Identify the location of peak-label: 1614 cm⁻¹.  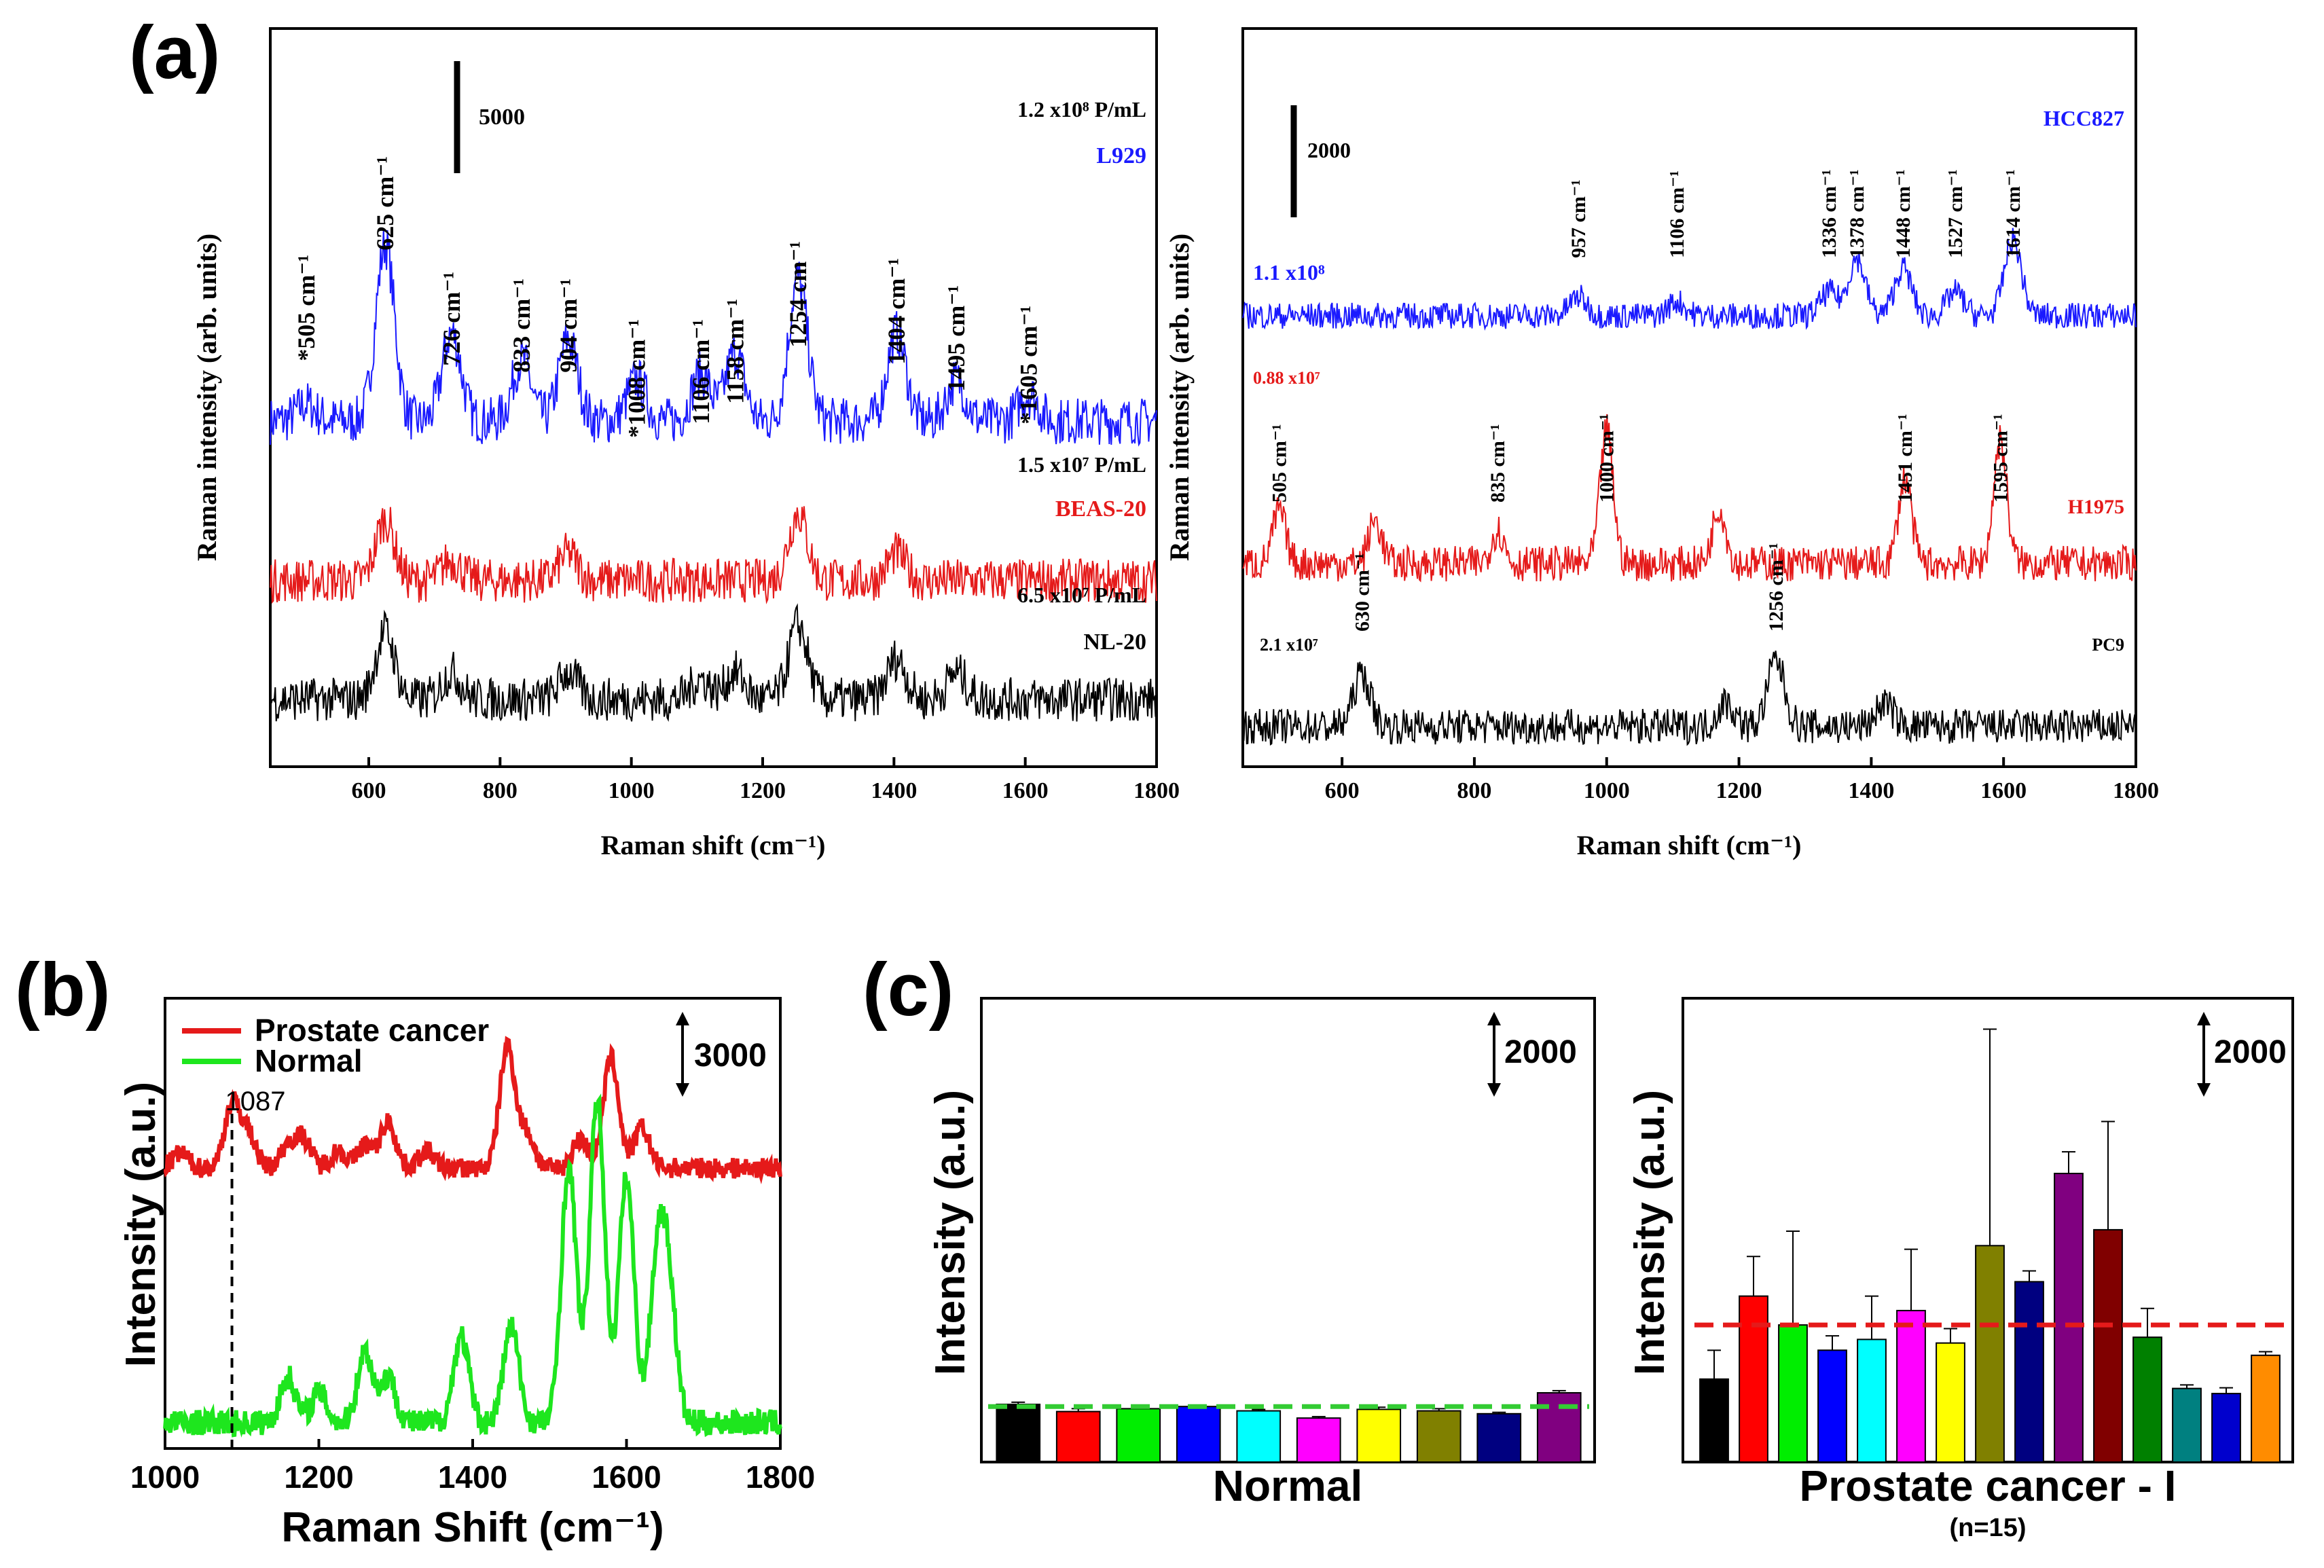
(2013, 213).